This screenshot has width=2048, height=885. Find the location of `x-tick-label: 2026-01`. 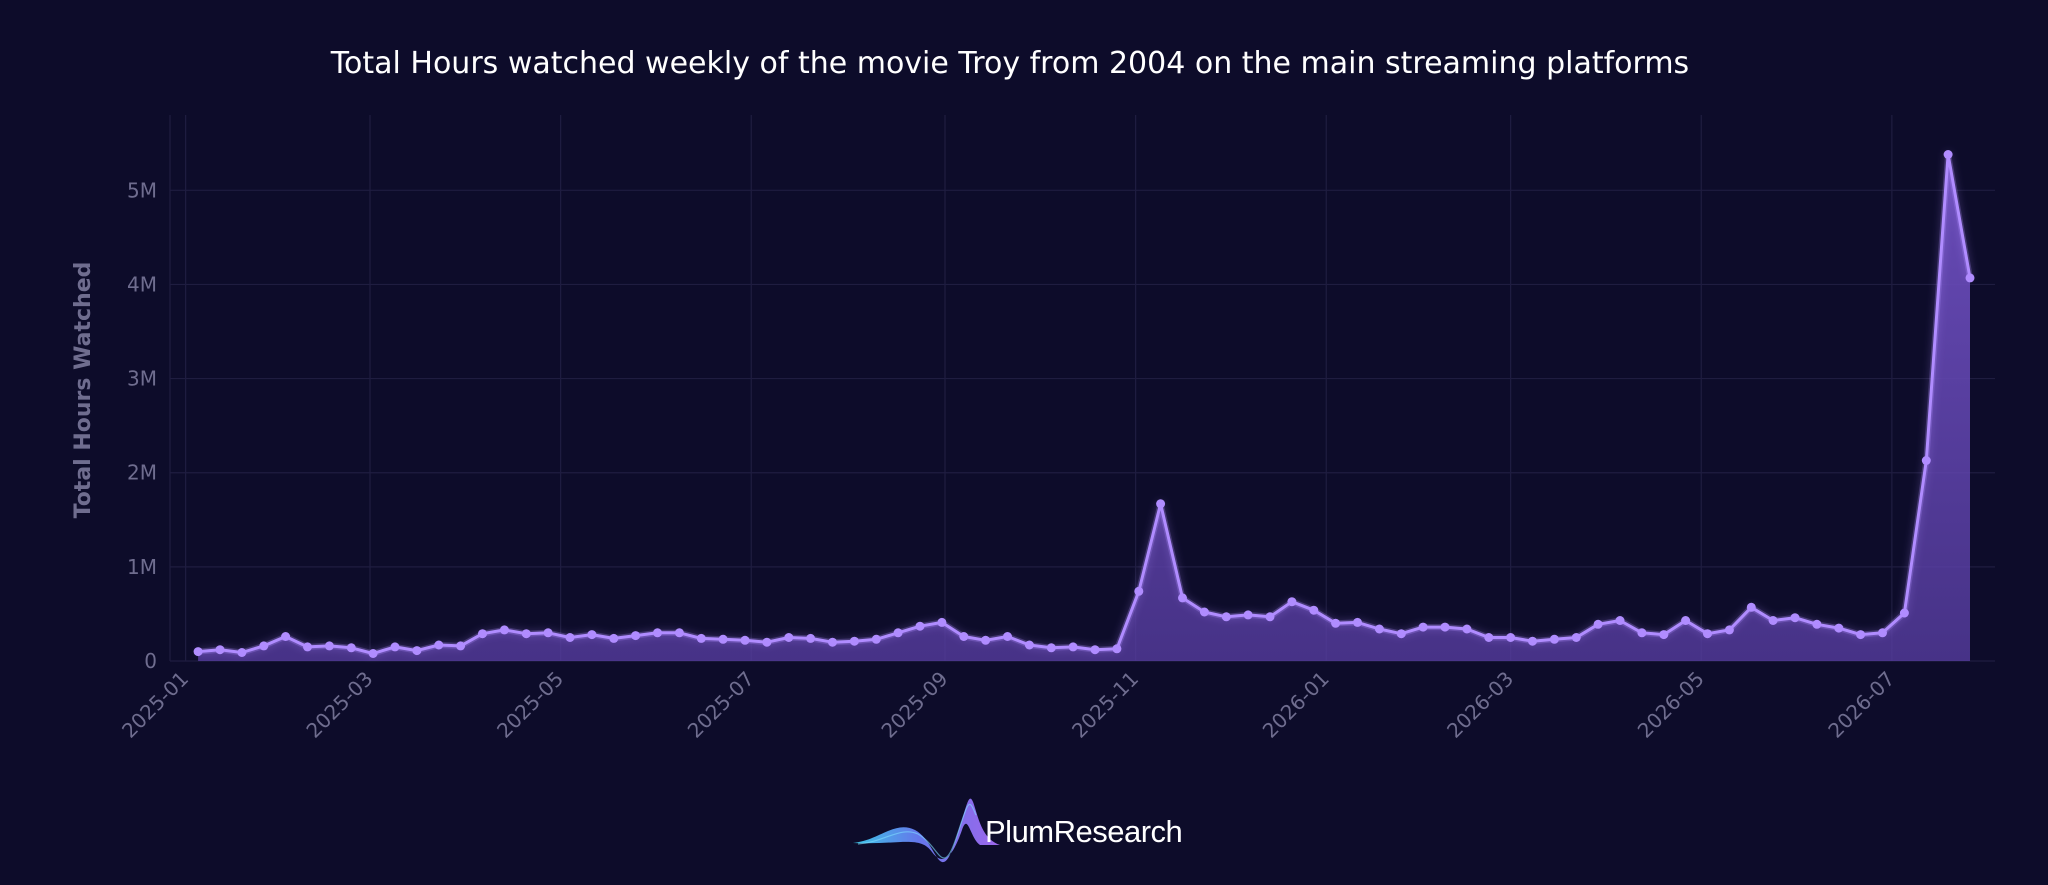

x-tick-label: 2026-01 is located at coordinates (1296, 705).